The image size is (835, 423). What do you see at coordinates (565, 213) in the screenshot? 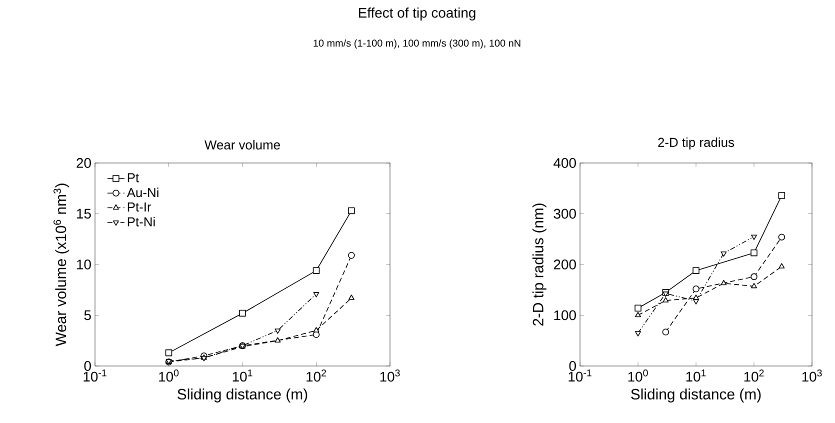
I see `y-tick-label: 300` at bounding box center [565, 213].